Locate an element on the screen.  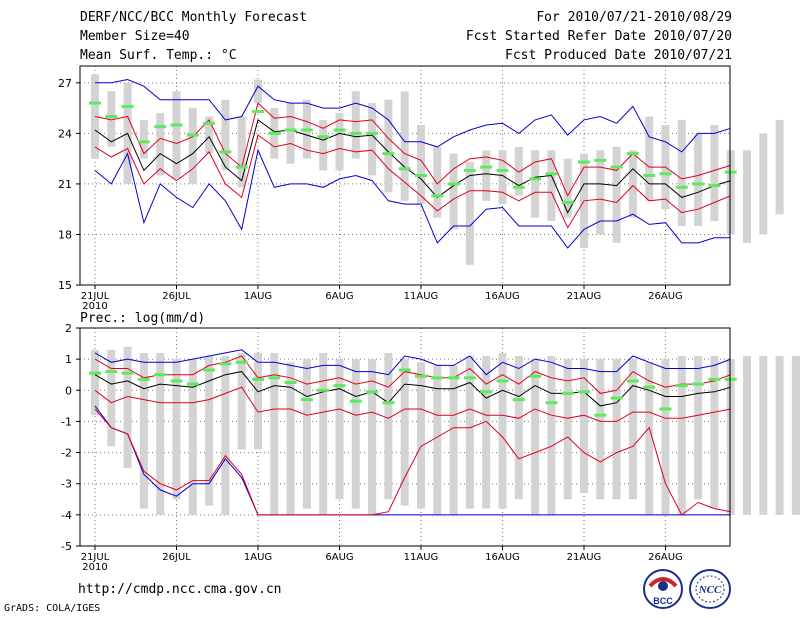
y-tick-label: -5 is located at coordinates (66, 546).